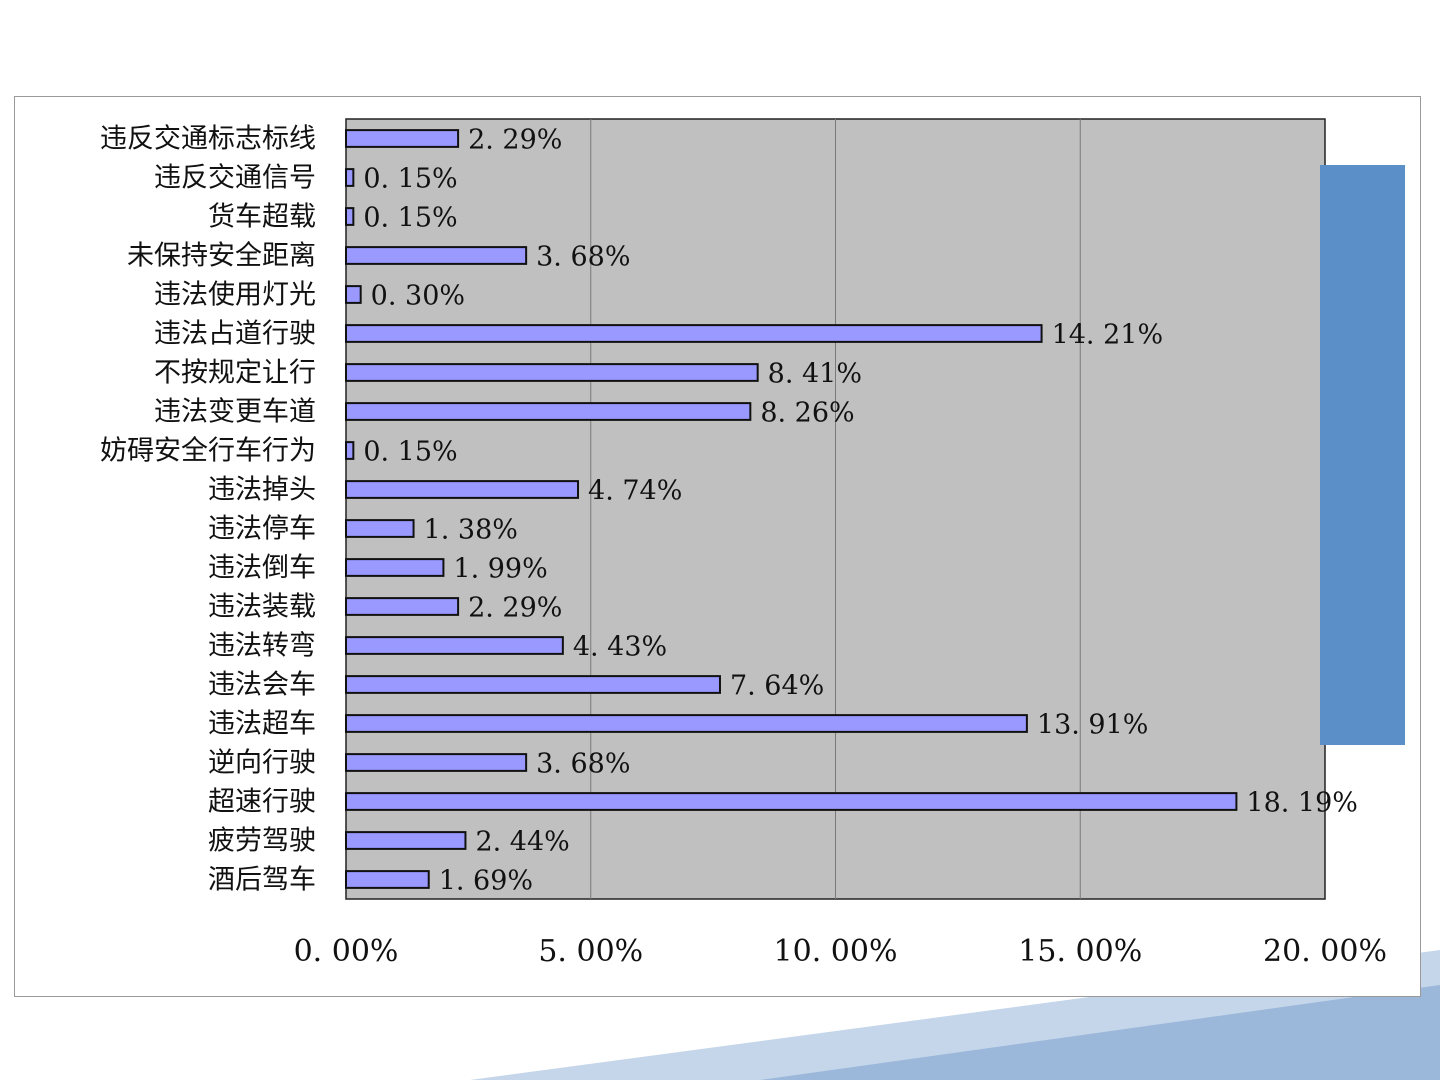 The image size is (1440, 1080). Describe the element at coordinates (471, 530) in the screenshot. I see `data-label: 1. 38%` at that location.